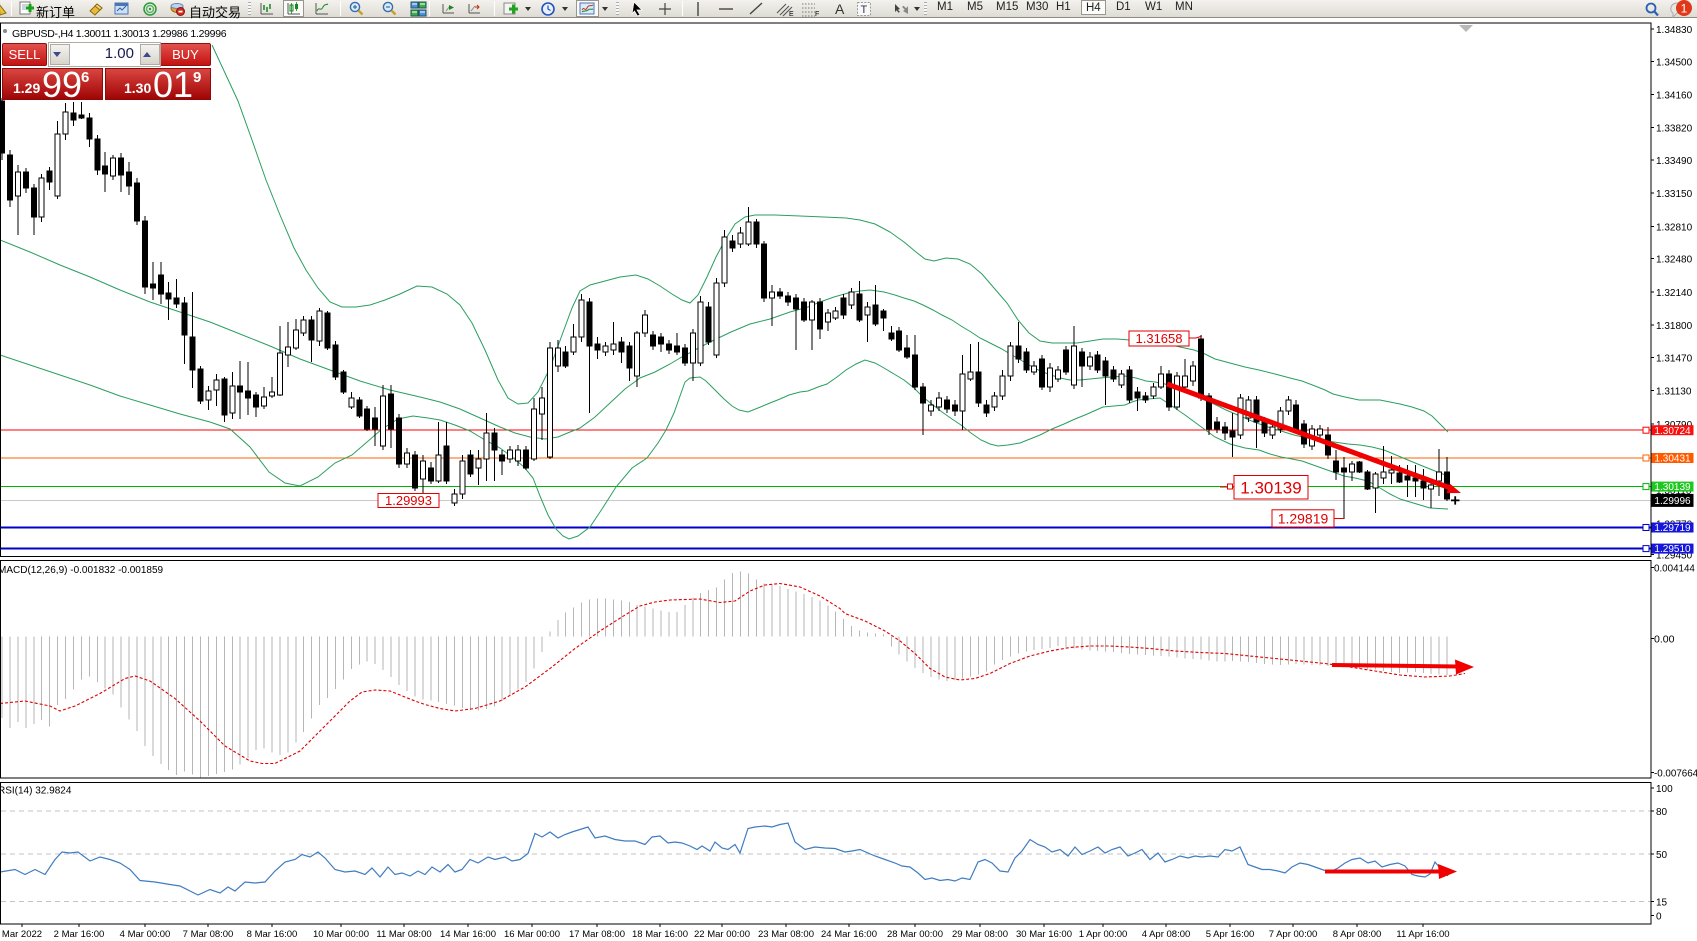 The image size is (1697, 941). Describe the element at coordinates (208, 934) in the screenshot. I see `svg-text: 7 Mar 08:00` at that location.